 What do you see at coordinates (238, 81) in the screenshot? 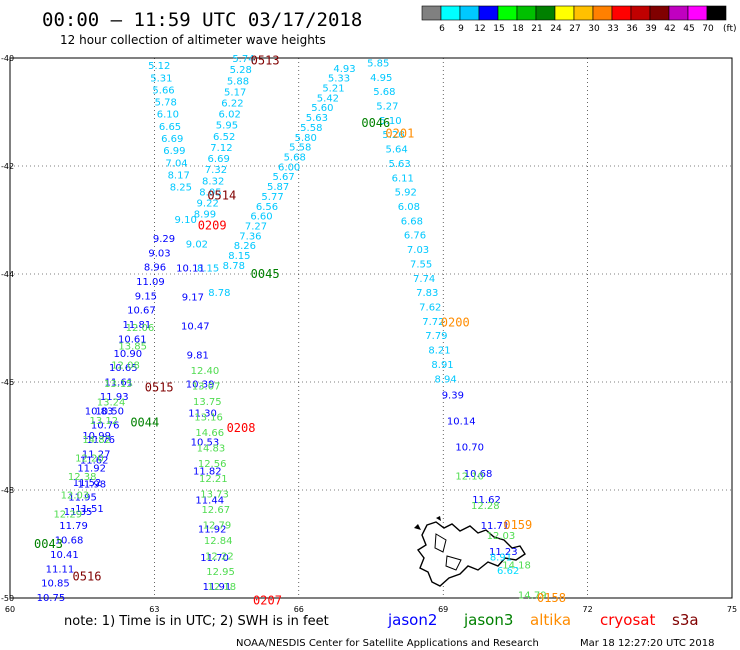
I see `wave-height-value: 5.88` at bounding box center [238, 81].